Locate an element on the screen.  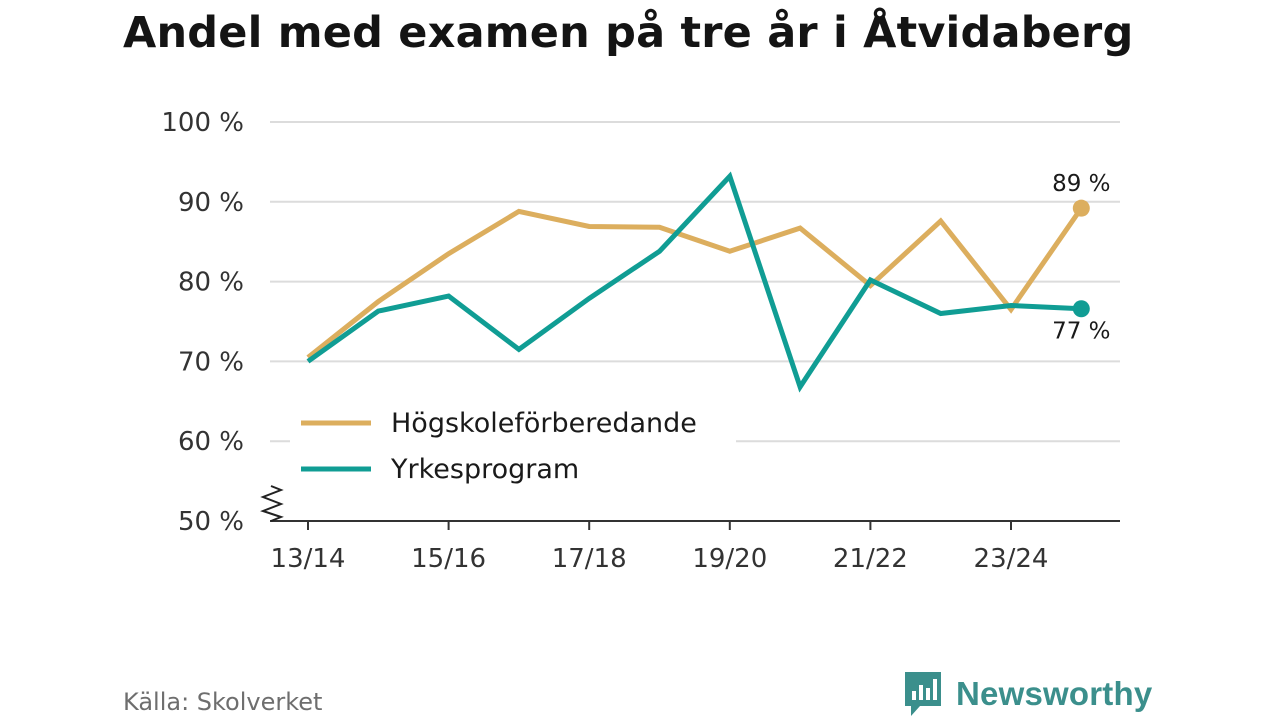
y-tick-label: 60 % is located at coordinates (211, 442).